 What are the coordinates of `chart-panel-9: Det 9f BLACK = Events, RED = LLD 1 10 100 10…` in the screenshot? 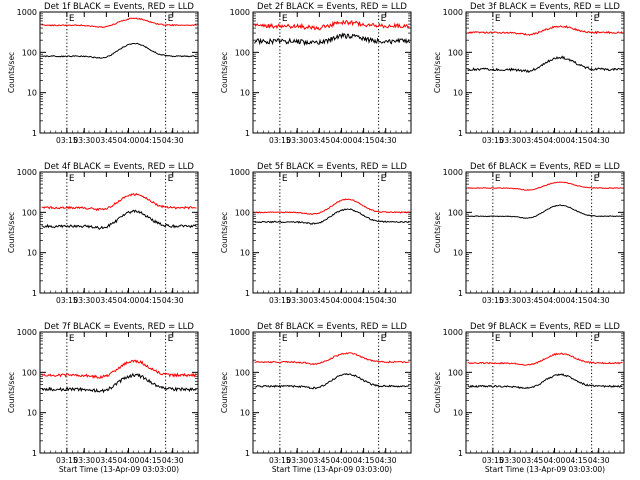 It's located at (529, 398).